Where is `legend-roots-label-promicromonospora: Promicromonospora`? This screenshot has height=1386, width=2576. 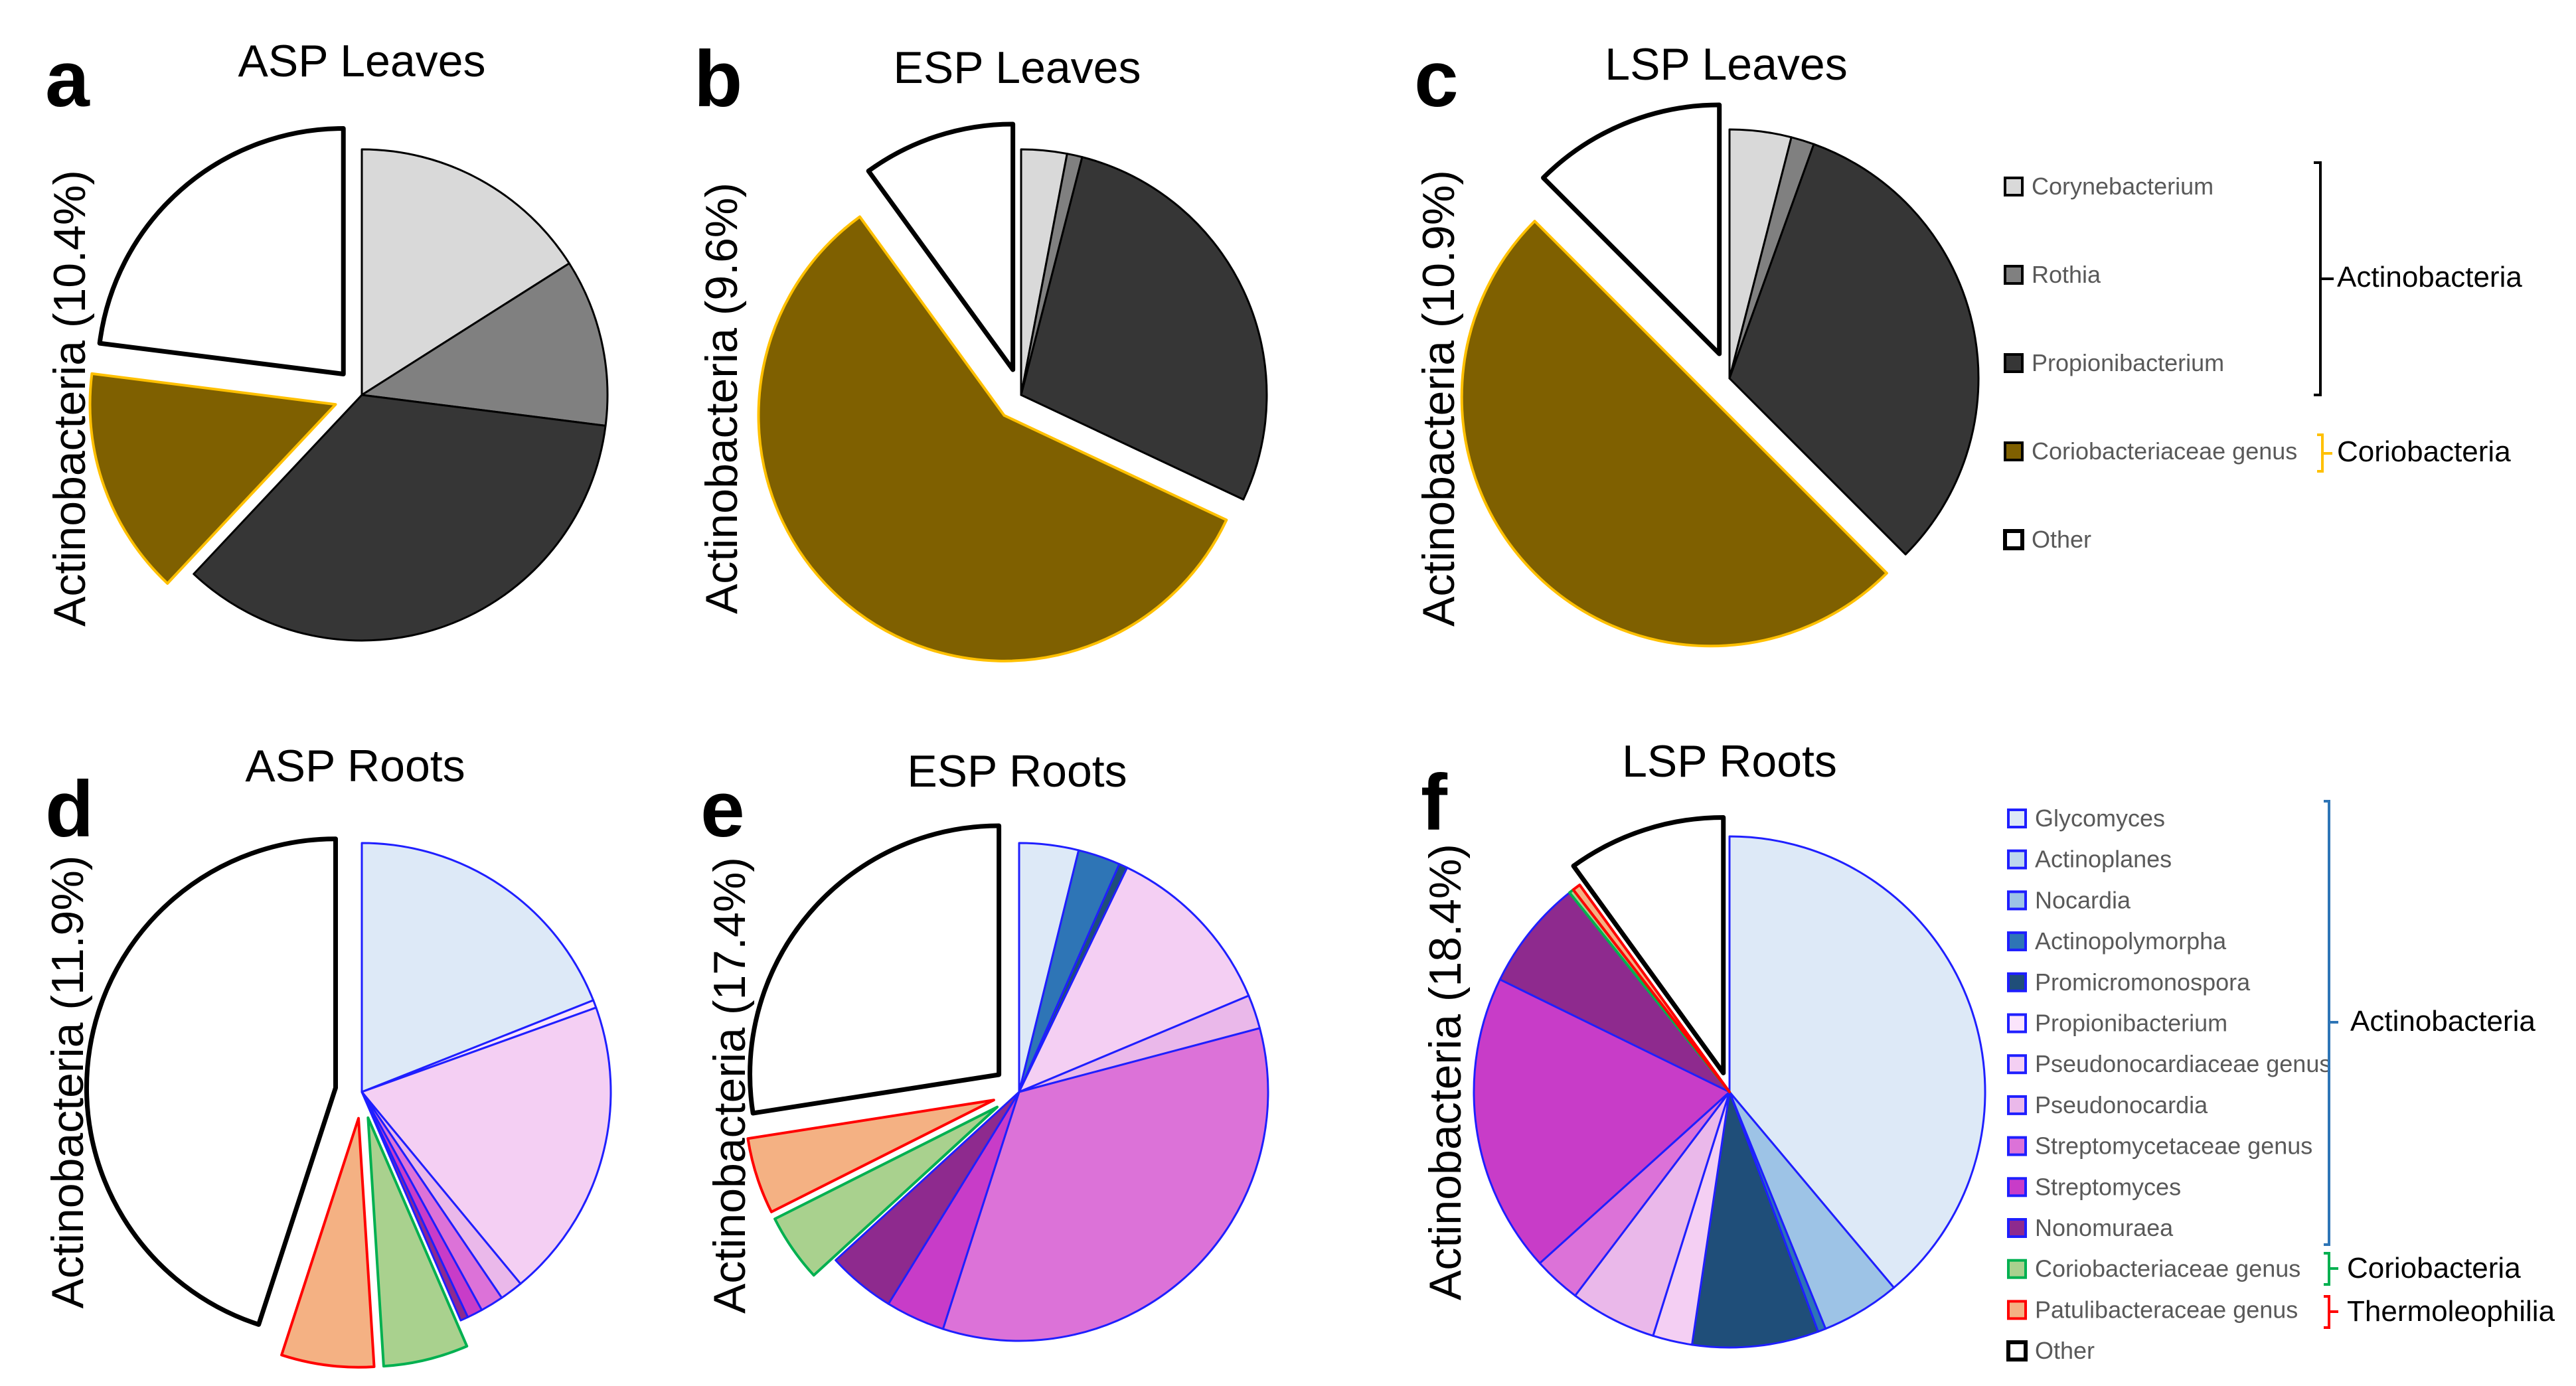
legend-roots-label-promicromonospora: Promicromonospora is located at coordinates (2143, 982).